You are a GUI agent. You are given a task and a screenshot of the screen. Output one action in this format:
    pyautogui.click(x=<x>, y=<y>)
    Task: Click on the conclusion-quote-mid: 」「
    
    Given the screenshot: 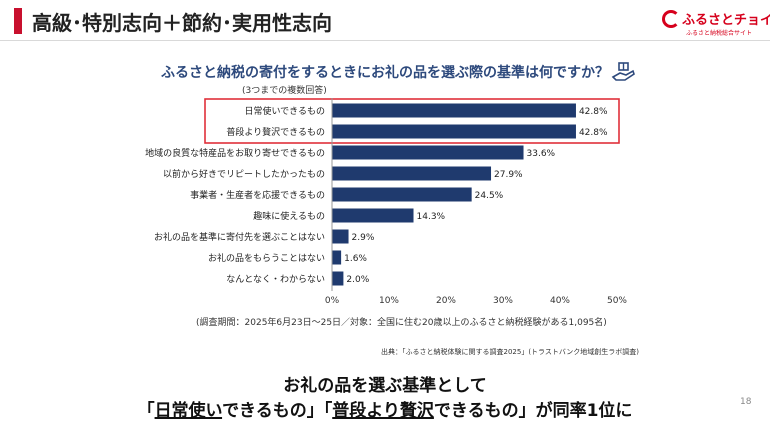 What is the action you would take?
    pyautogui.click(x=319, y=411)
    